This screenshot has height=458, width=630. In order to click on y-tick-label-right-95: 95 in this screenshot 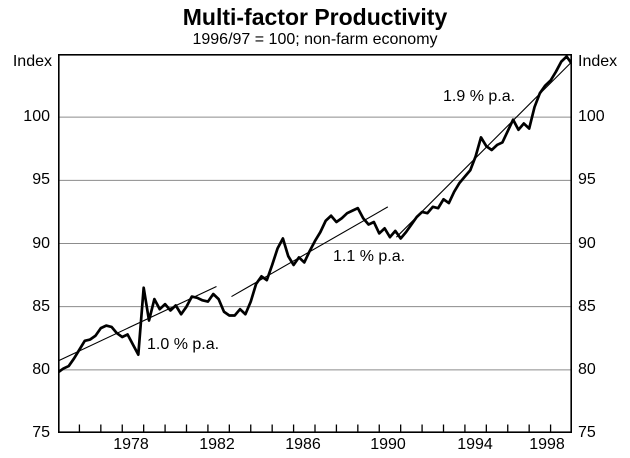, I will do `click(587, 179)`.